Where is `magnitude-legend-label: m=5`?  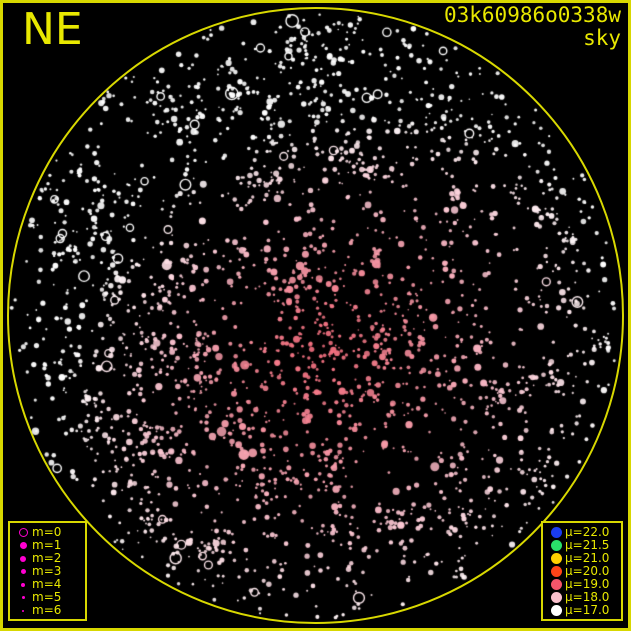 magnitude-legend-label: m=5 is located at coordinates (47, 597).